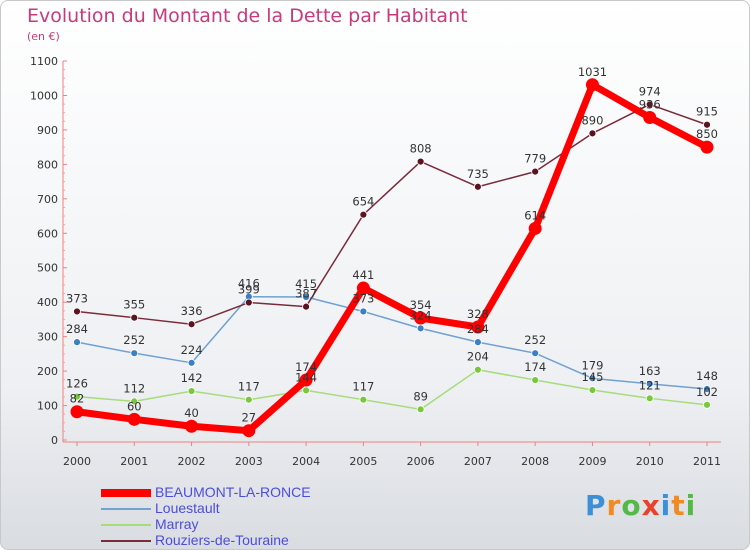 Image resolution: width=750 pixels, height=550 pixels. What do you see at coordinates (678, 505) in the screenshot?
I see `logo-letter: t` at bounding box center [678, 505].